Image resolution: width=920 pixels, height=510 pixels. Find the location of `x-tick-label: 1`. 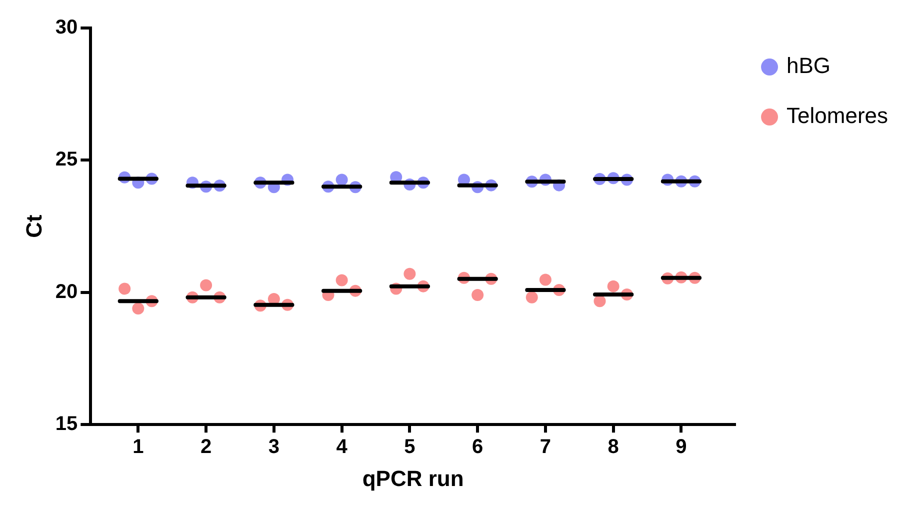

x-tick-label: 1 is located at coordinates (138, 447).